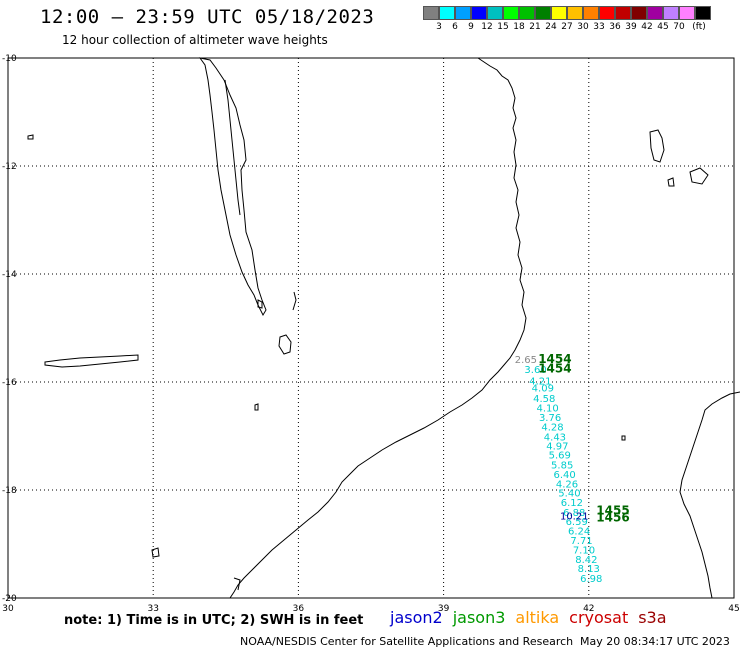 This screenshot has width=740, height=650. I want to click on wave-height-label: 4.09, so click(543, 389).